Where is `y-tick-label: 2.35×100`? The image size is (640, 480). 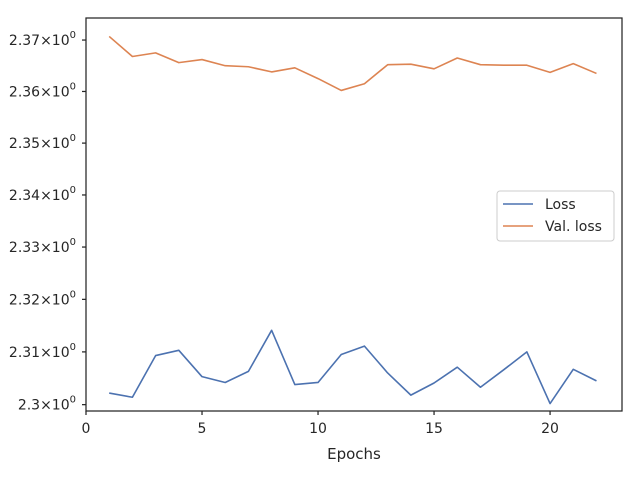
y-tick-label: 2.35×100 is located at coordinates (42, 142).